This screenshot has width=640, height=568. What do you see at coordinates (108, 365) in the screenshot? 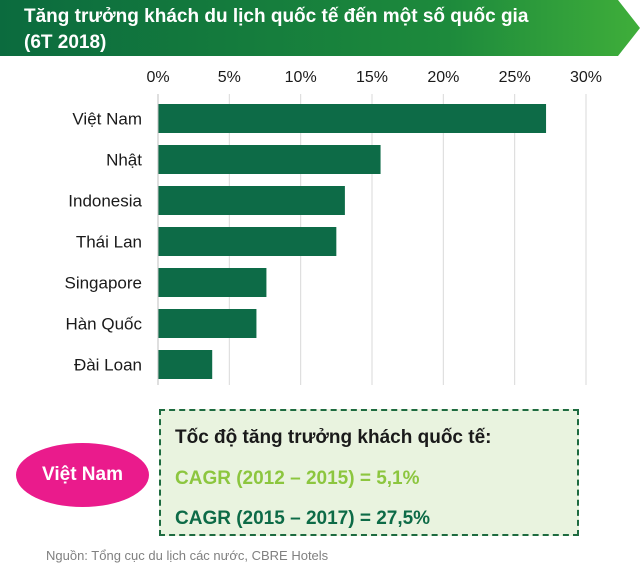
I see `category-label: Đài Loan` at bounding box center [108, 365].